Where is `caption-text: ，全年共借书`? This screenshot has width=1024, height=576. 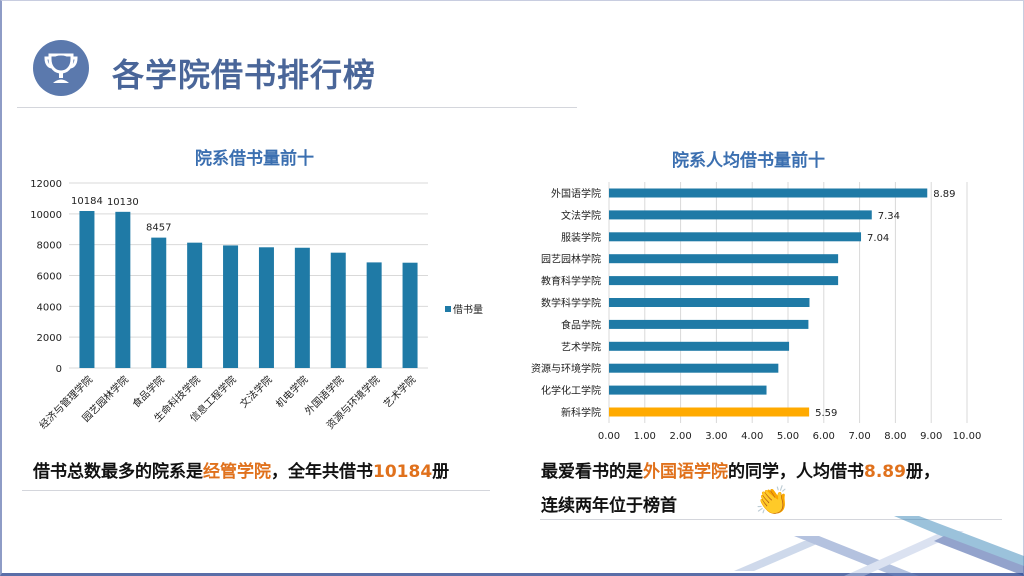
caption-text: ，全年共借书 is located at coordinates (322, 472).